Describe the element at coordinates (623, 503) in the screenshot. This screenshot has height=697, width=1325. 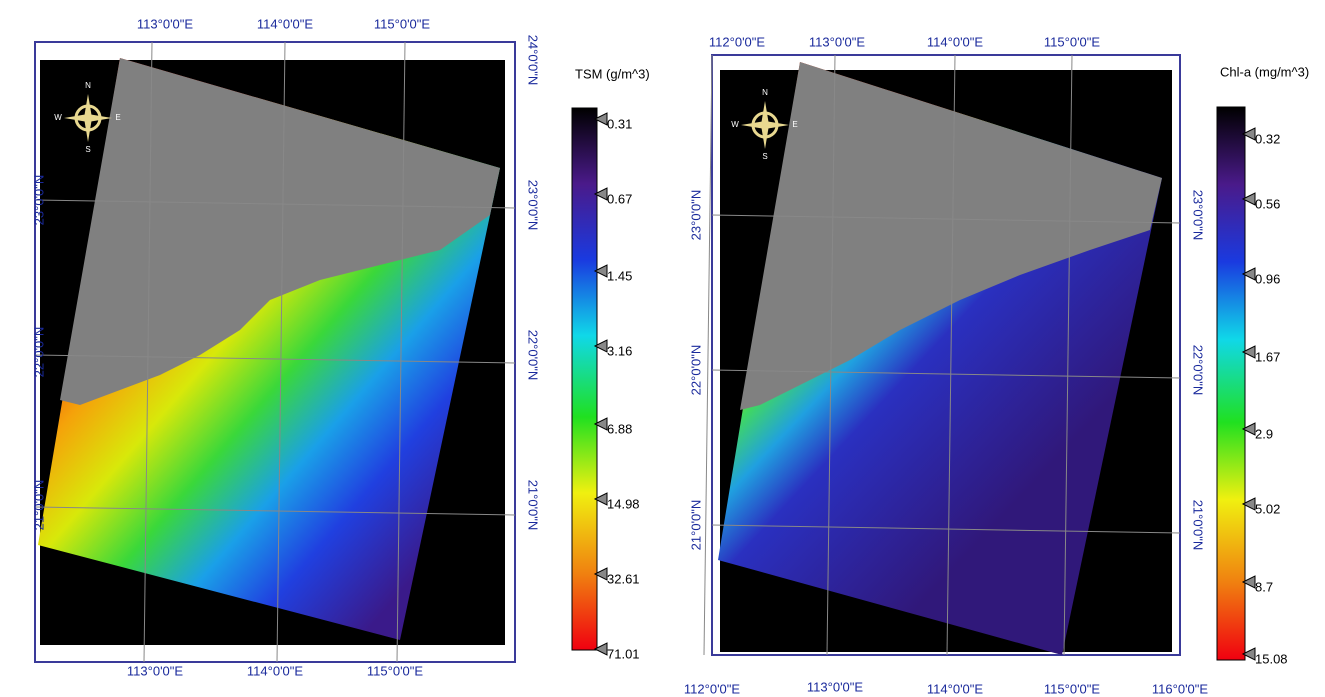
I see `legend-label: 14.98` at that location.